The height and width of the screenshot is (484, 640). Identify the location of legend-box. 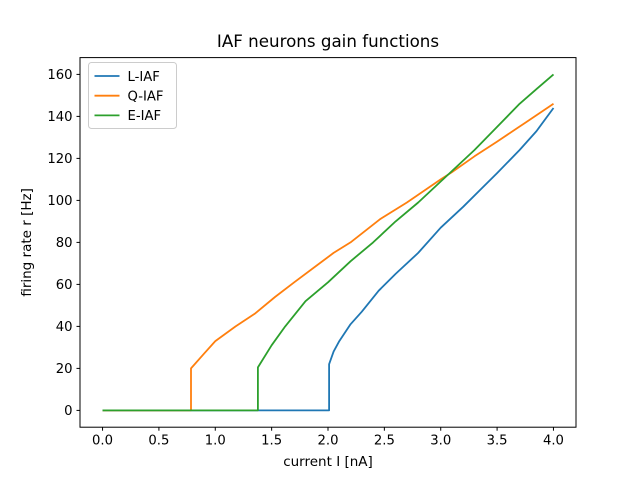
(132, 95).